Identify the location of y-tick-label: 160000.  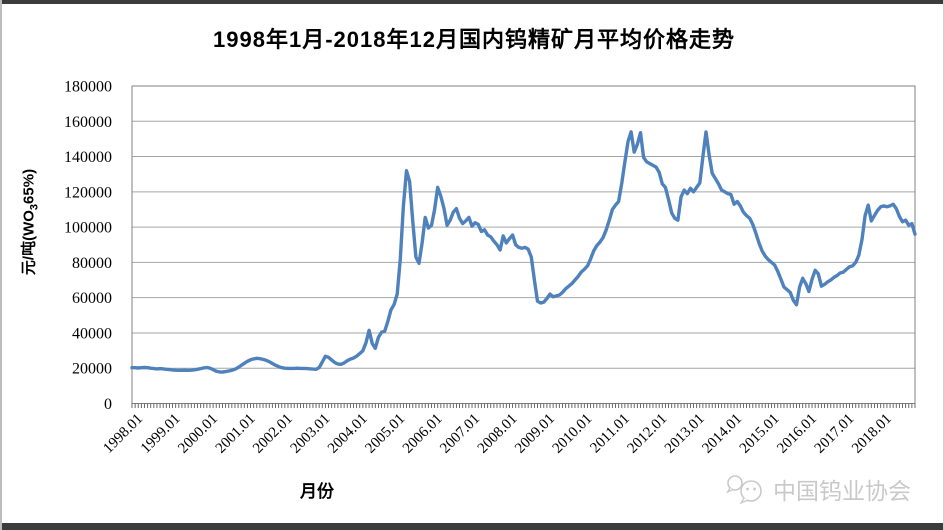
(88, 122).